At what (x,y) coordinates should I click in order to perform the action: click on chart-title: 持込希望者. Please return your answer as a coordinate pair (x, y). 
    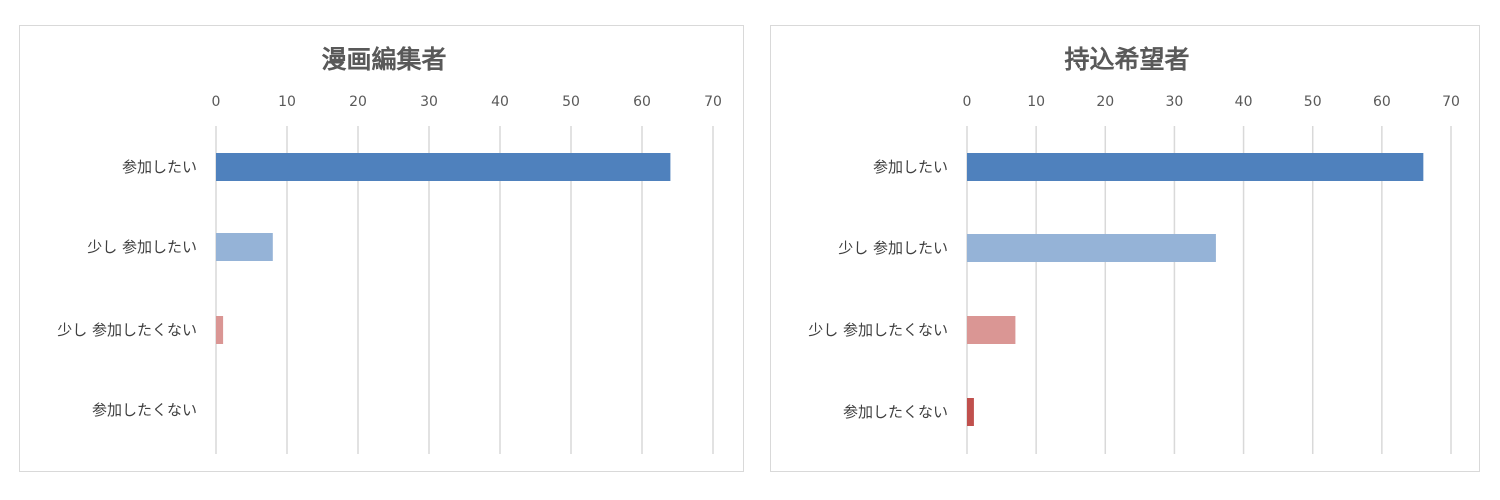
    Looking at the image, I should click on (1126, 59).